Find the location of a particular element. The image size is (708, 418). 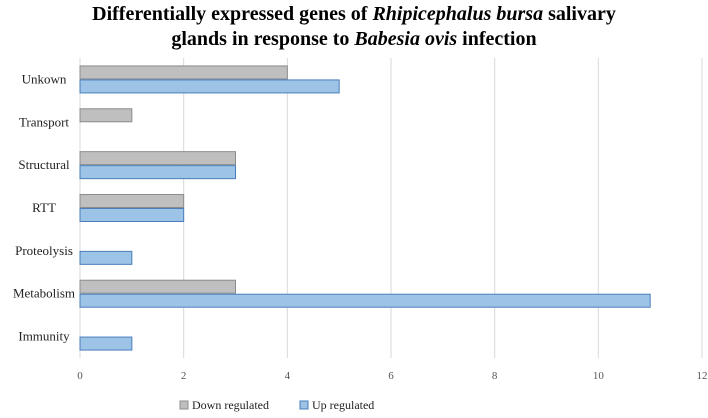

chart-title-part: Babesia ovis is located at coordinates (406, 39).